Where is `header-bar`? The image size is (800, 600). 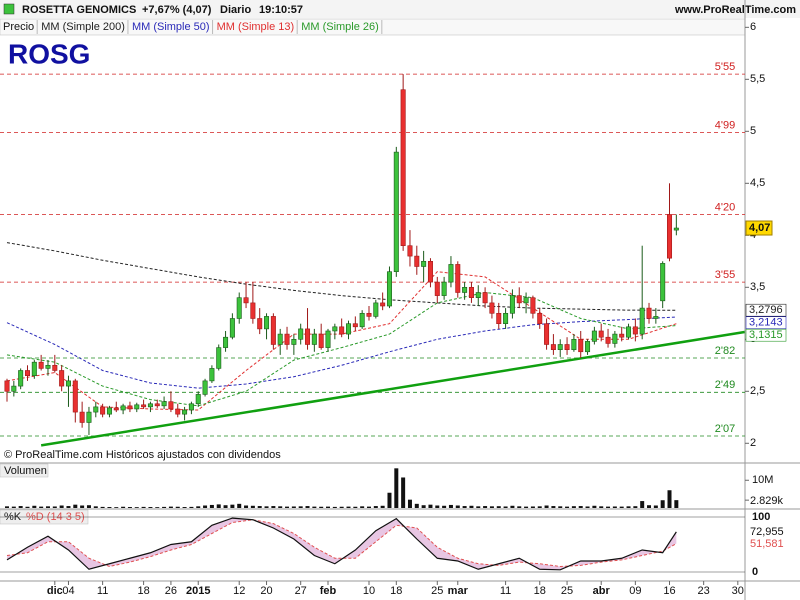 header-bar is located at coordinates (400, 9).